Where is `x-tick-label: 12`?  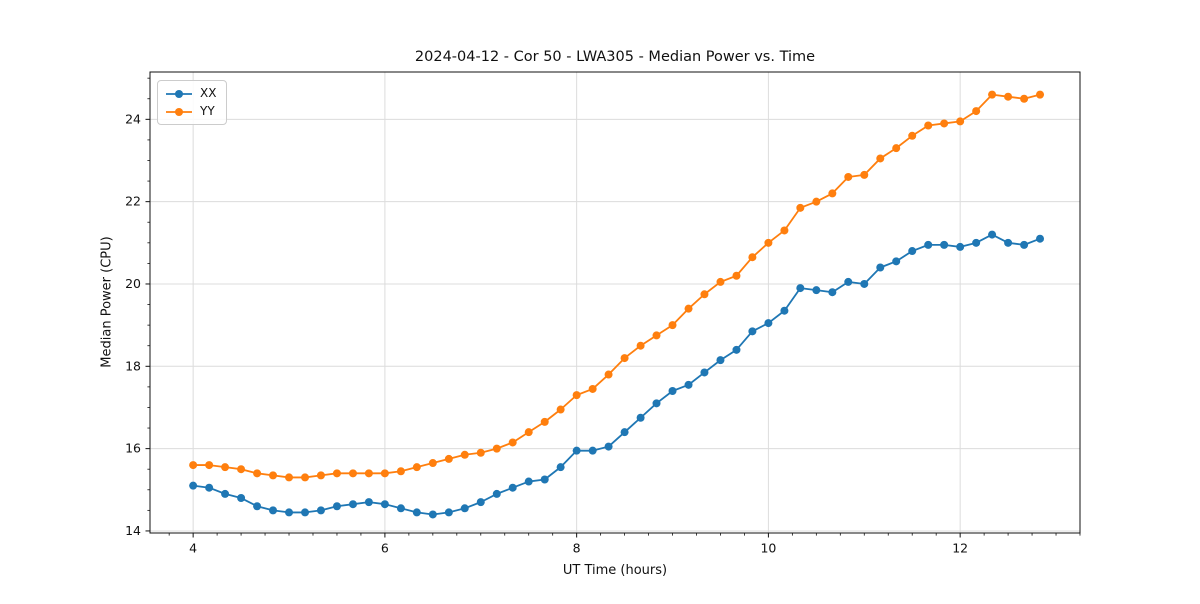
x-tick-label: 12 is located at coordinates (960, 548).